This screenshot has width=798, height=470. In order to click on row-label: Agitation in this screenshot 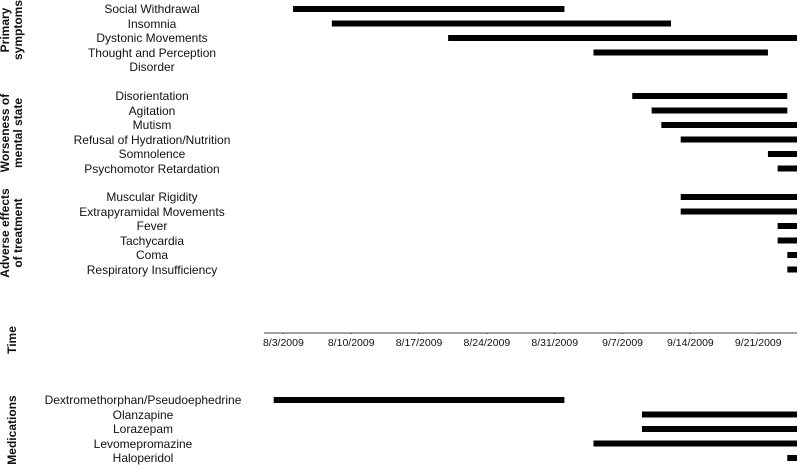, I will do `click(152, 110)`.